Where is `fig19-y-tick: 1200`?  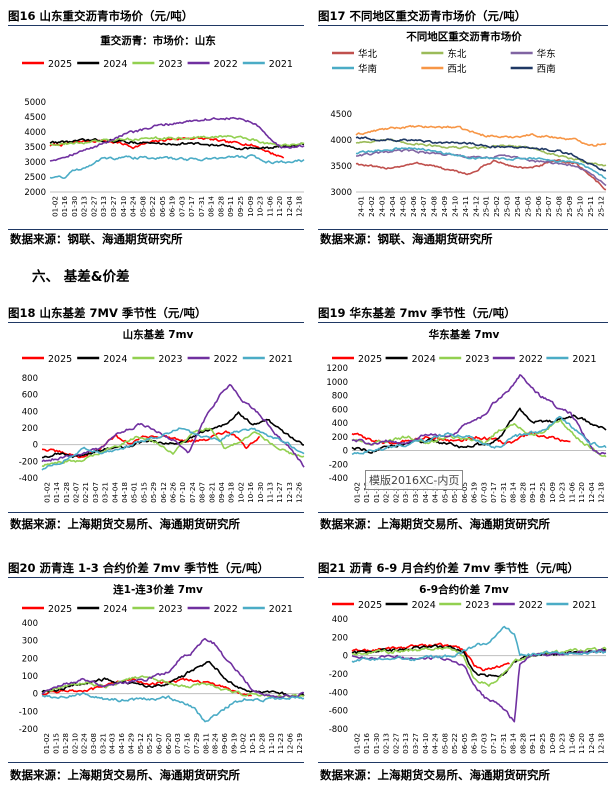
fig19-y-tick: 1200 is located at coordinates (337, 369).